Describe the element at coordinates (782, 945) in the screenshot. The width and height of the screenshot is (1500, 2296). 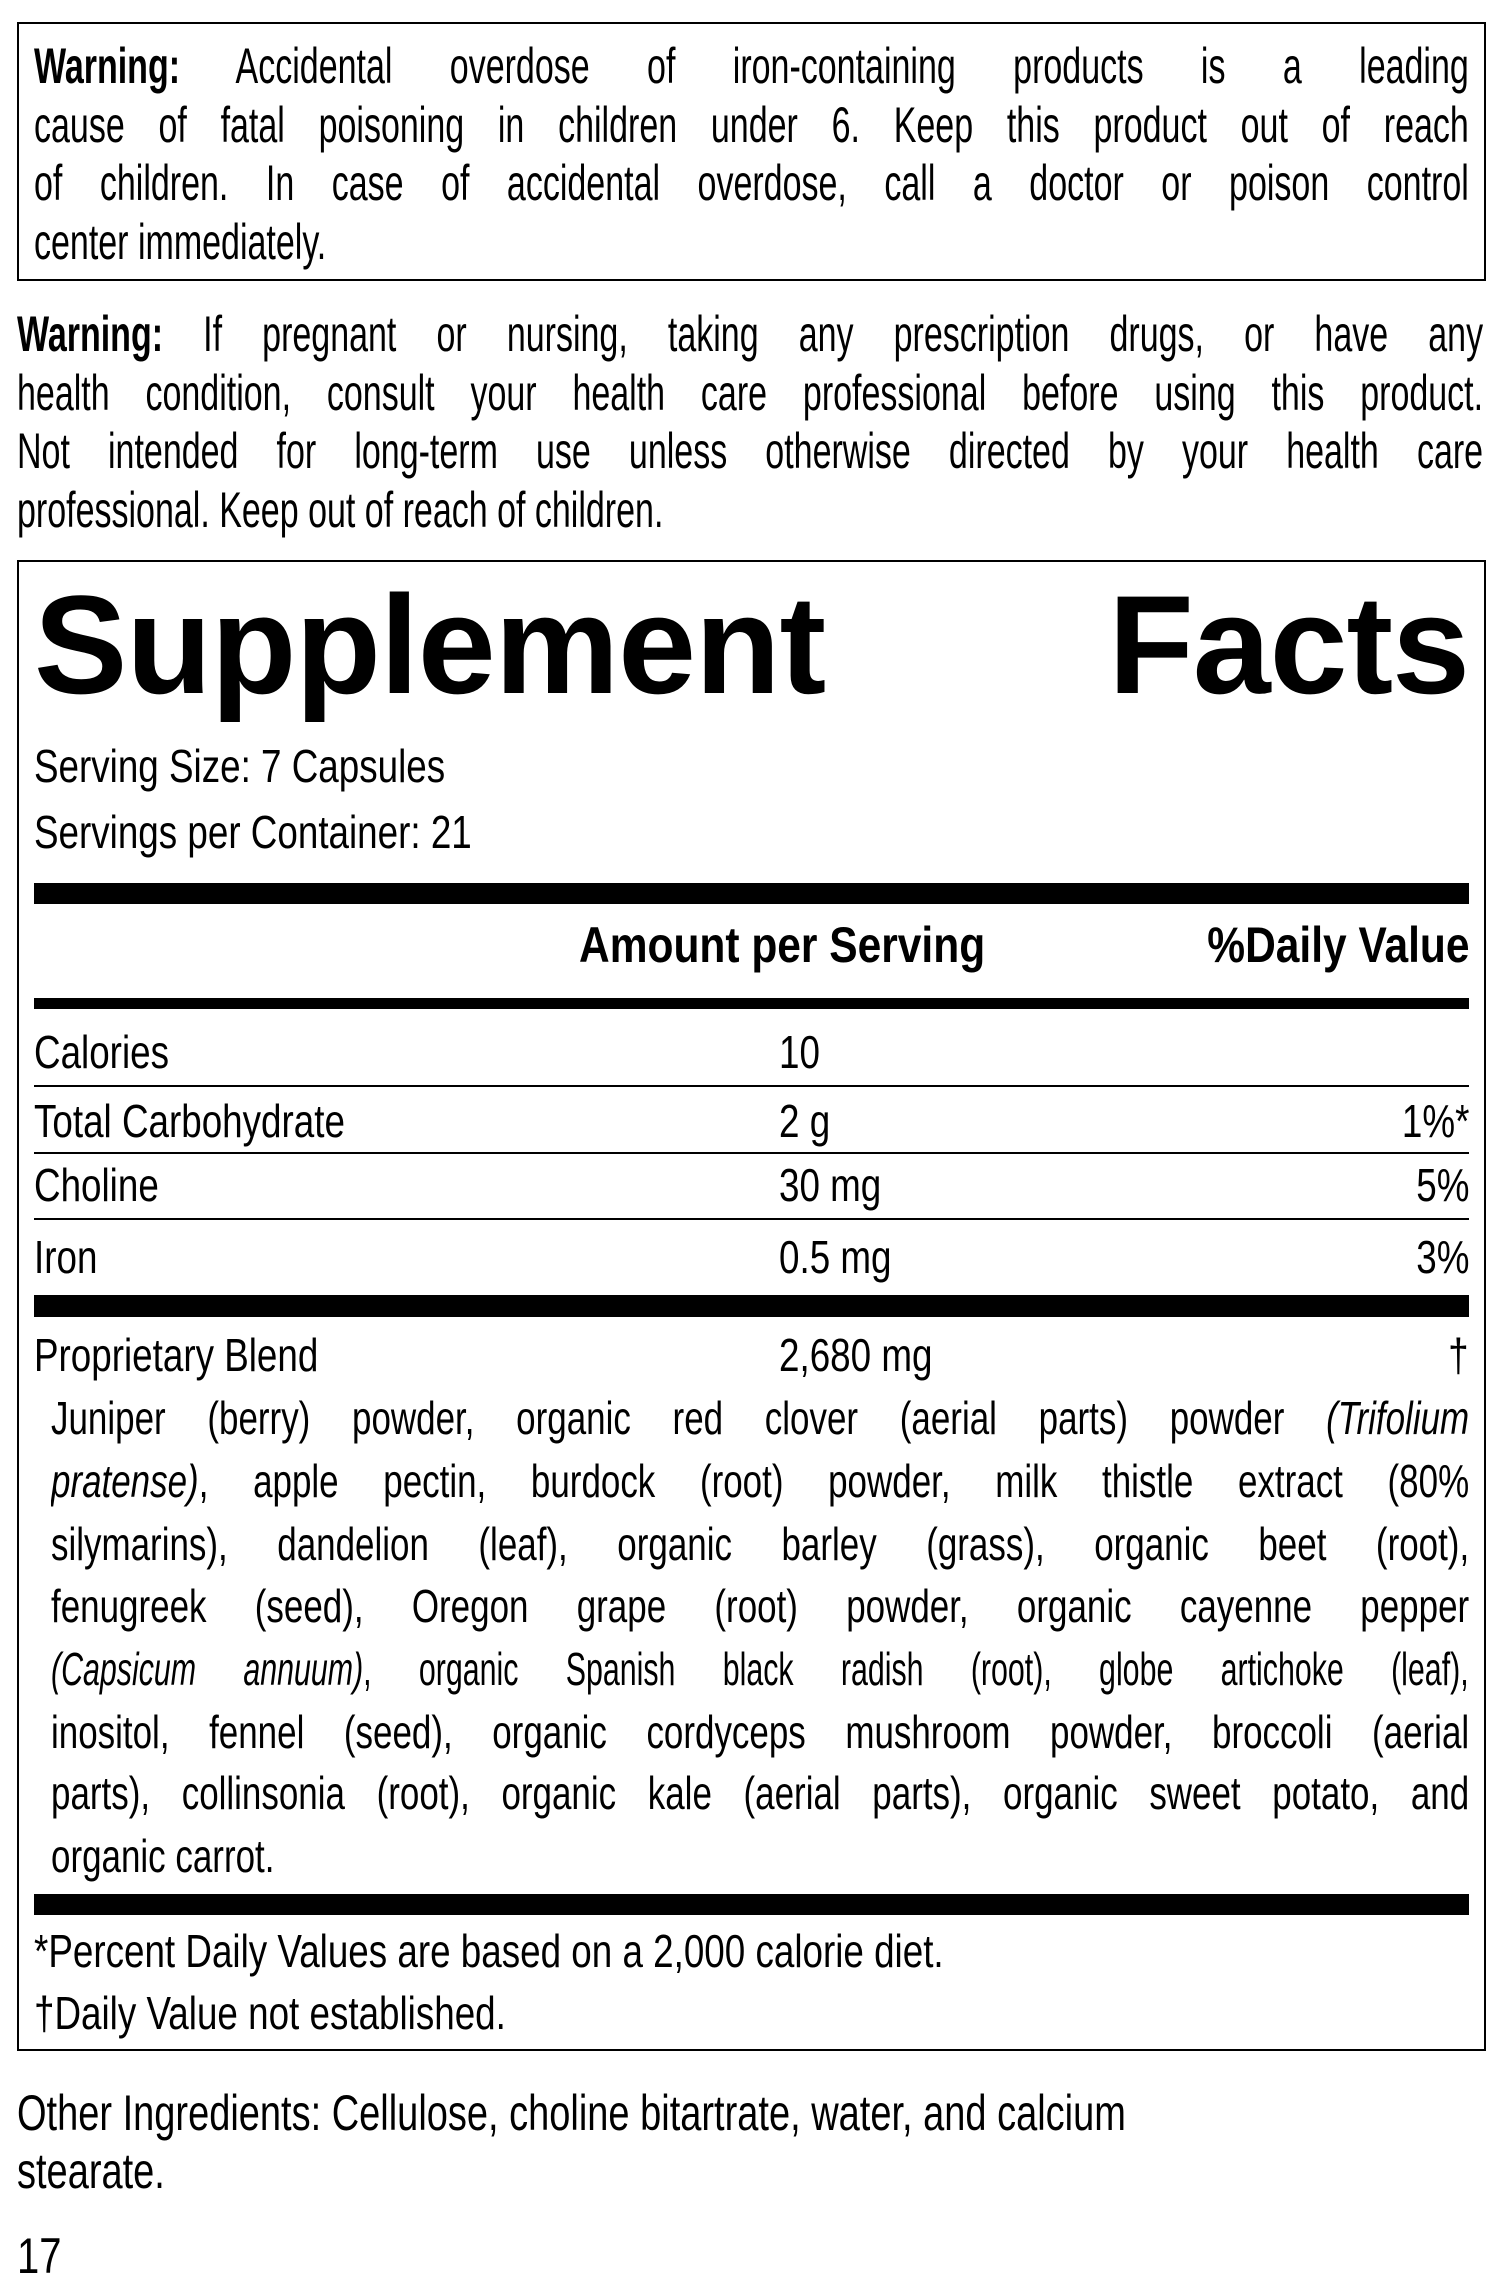
I see `header-amount: Amount per Serving` at that location.